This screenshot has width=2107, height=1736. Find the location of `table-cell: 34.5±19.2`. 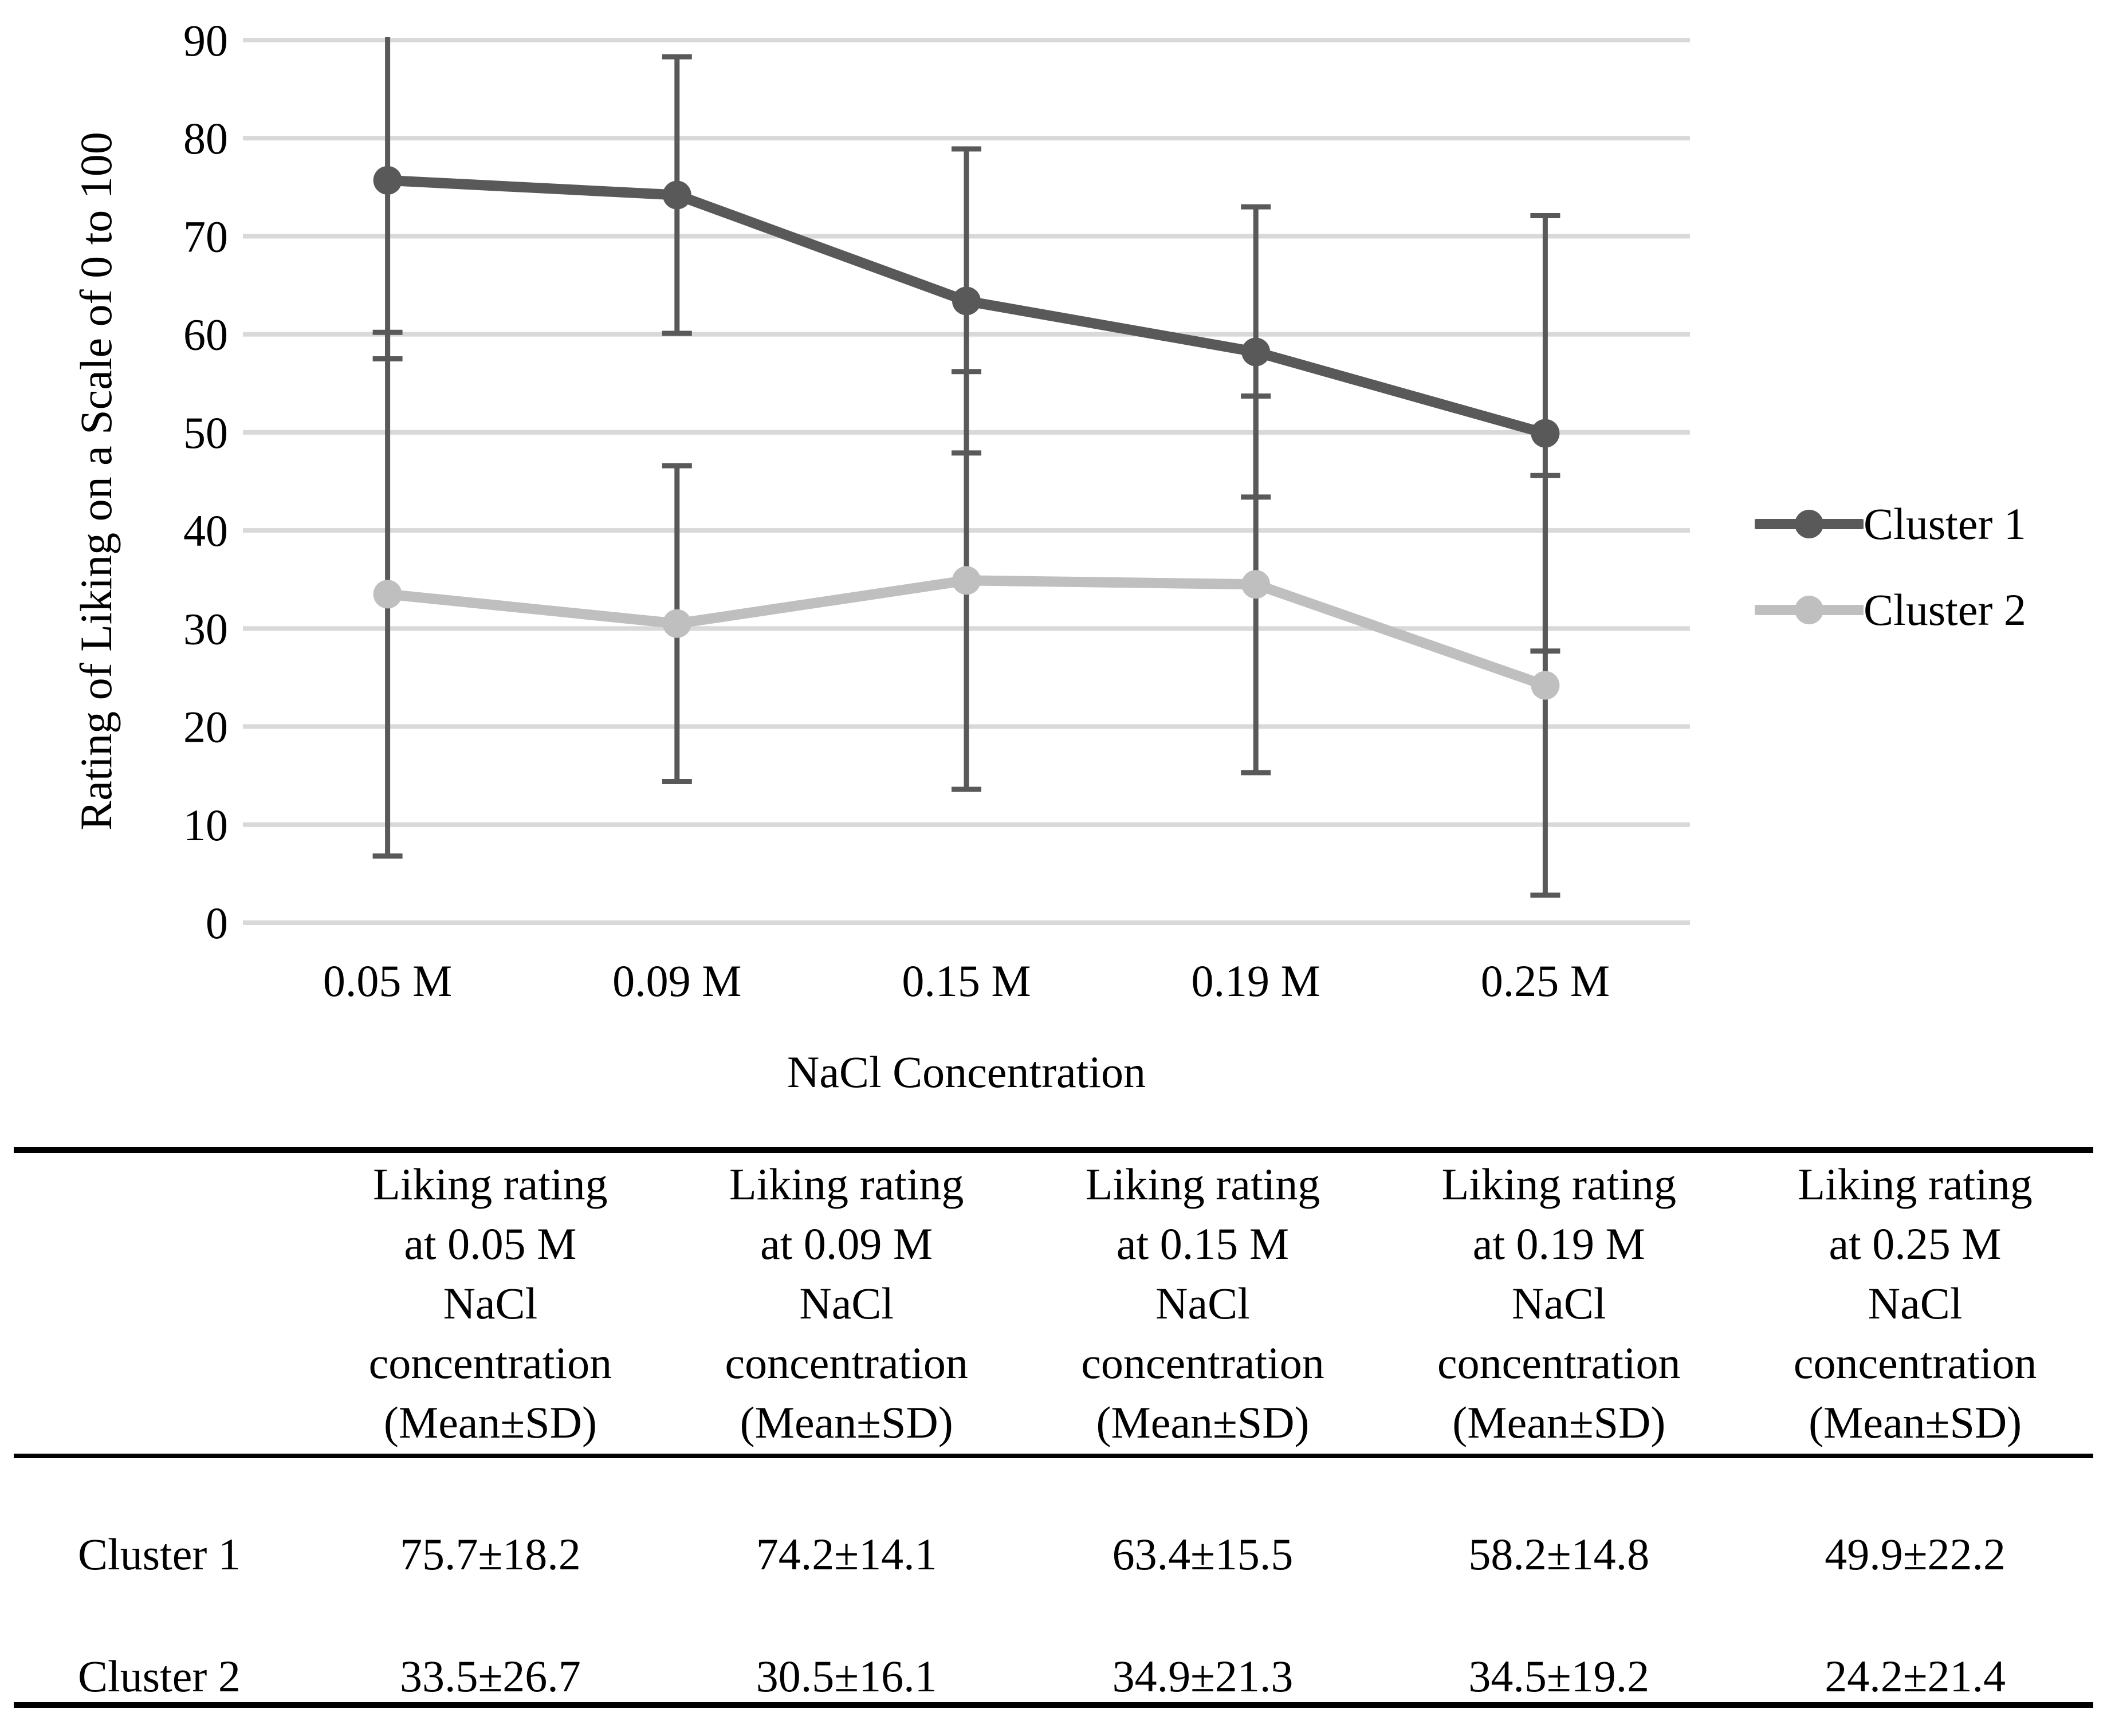

table-cell: 34.5±19.2 is located at coordinates (1559, 1676).